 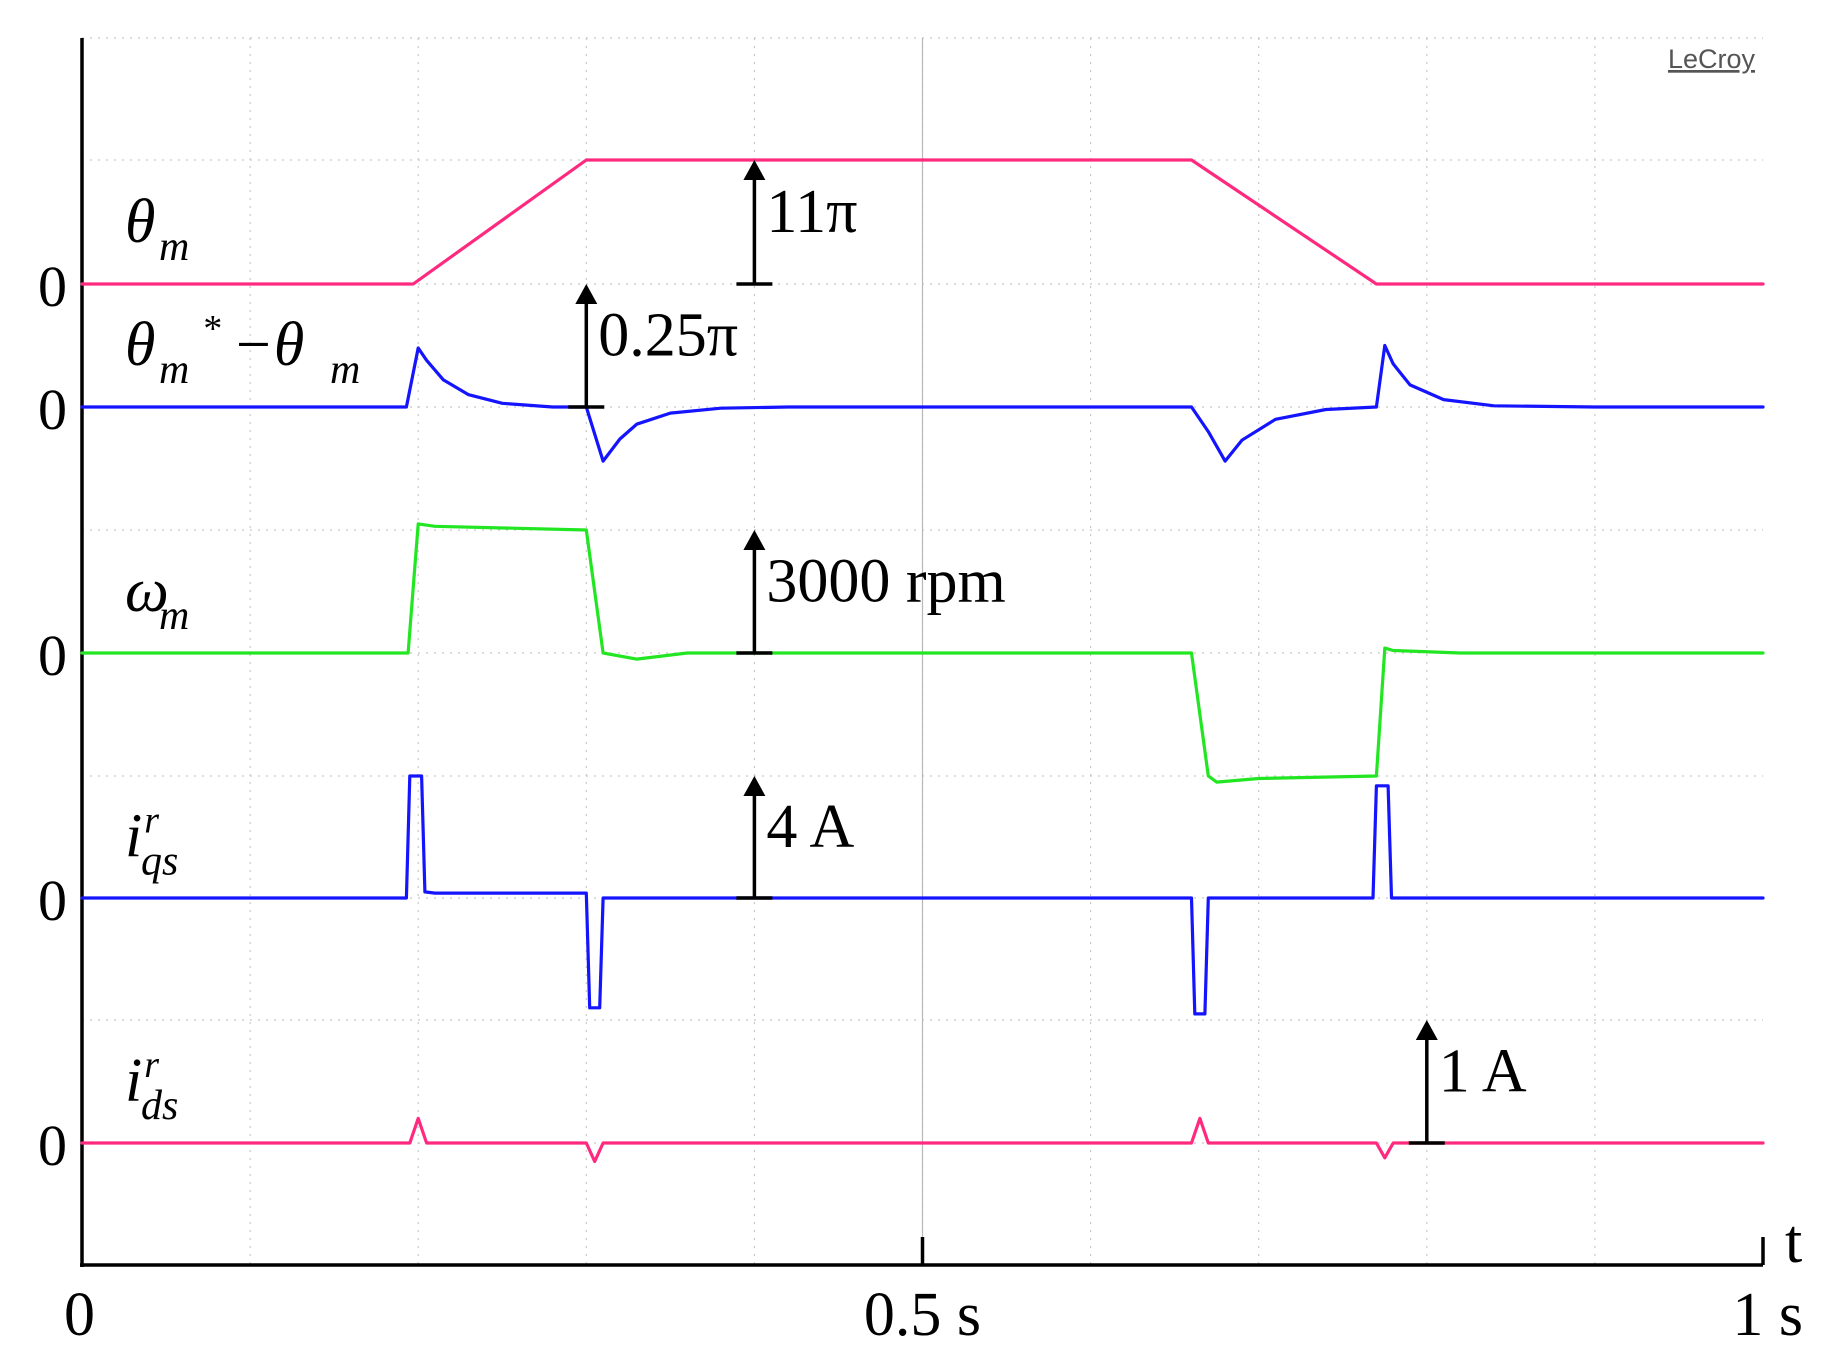 I want to click on scale-label-omega: 3000 rpm, so click(x=885, y=581).